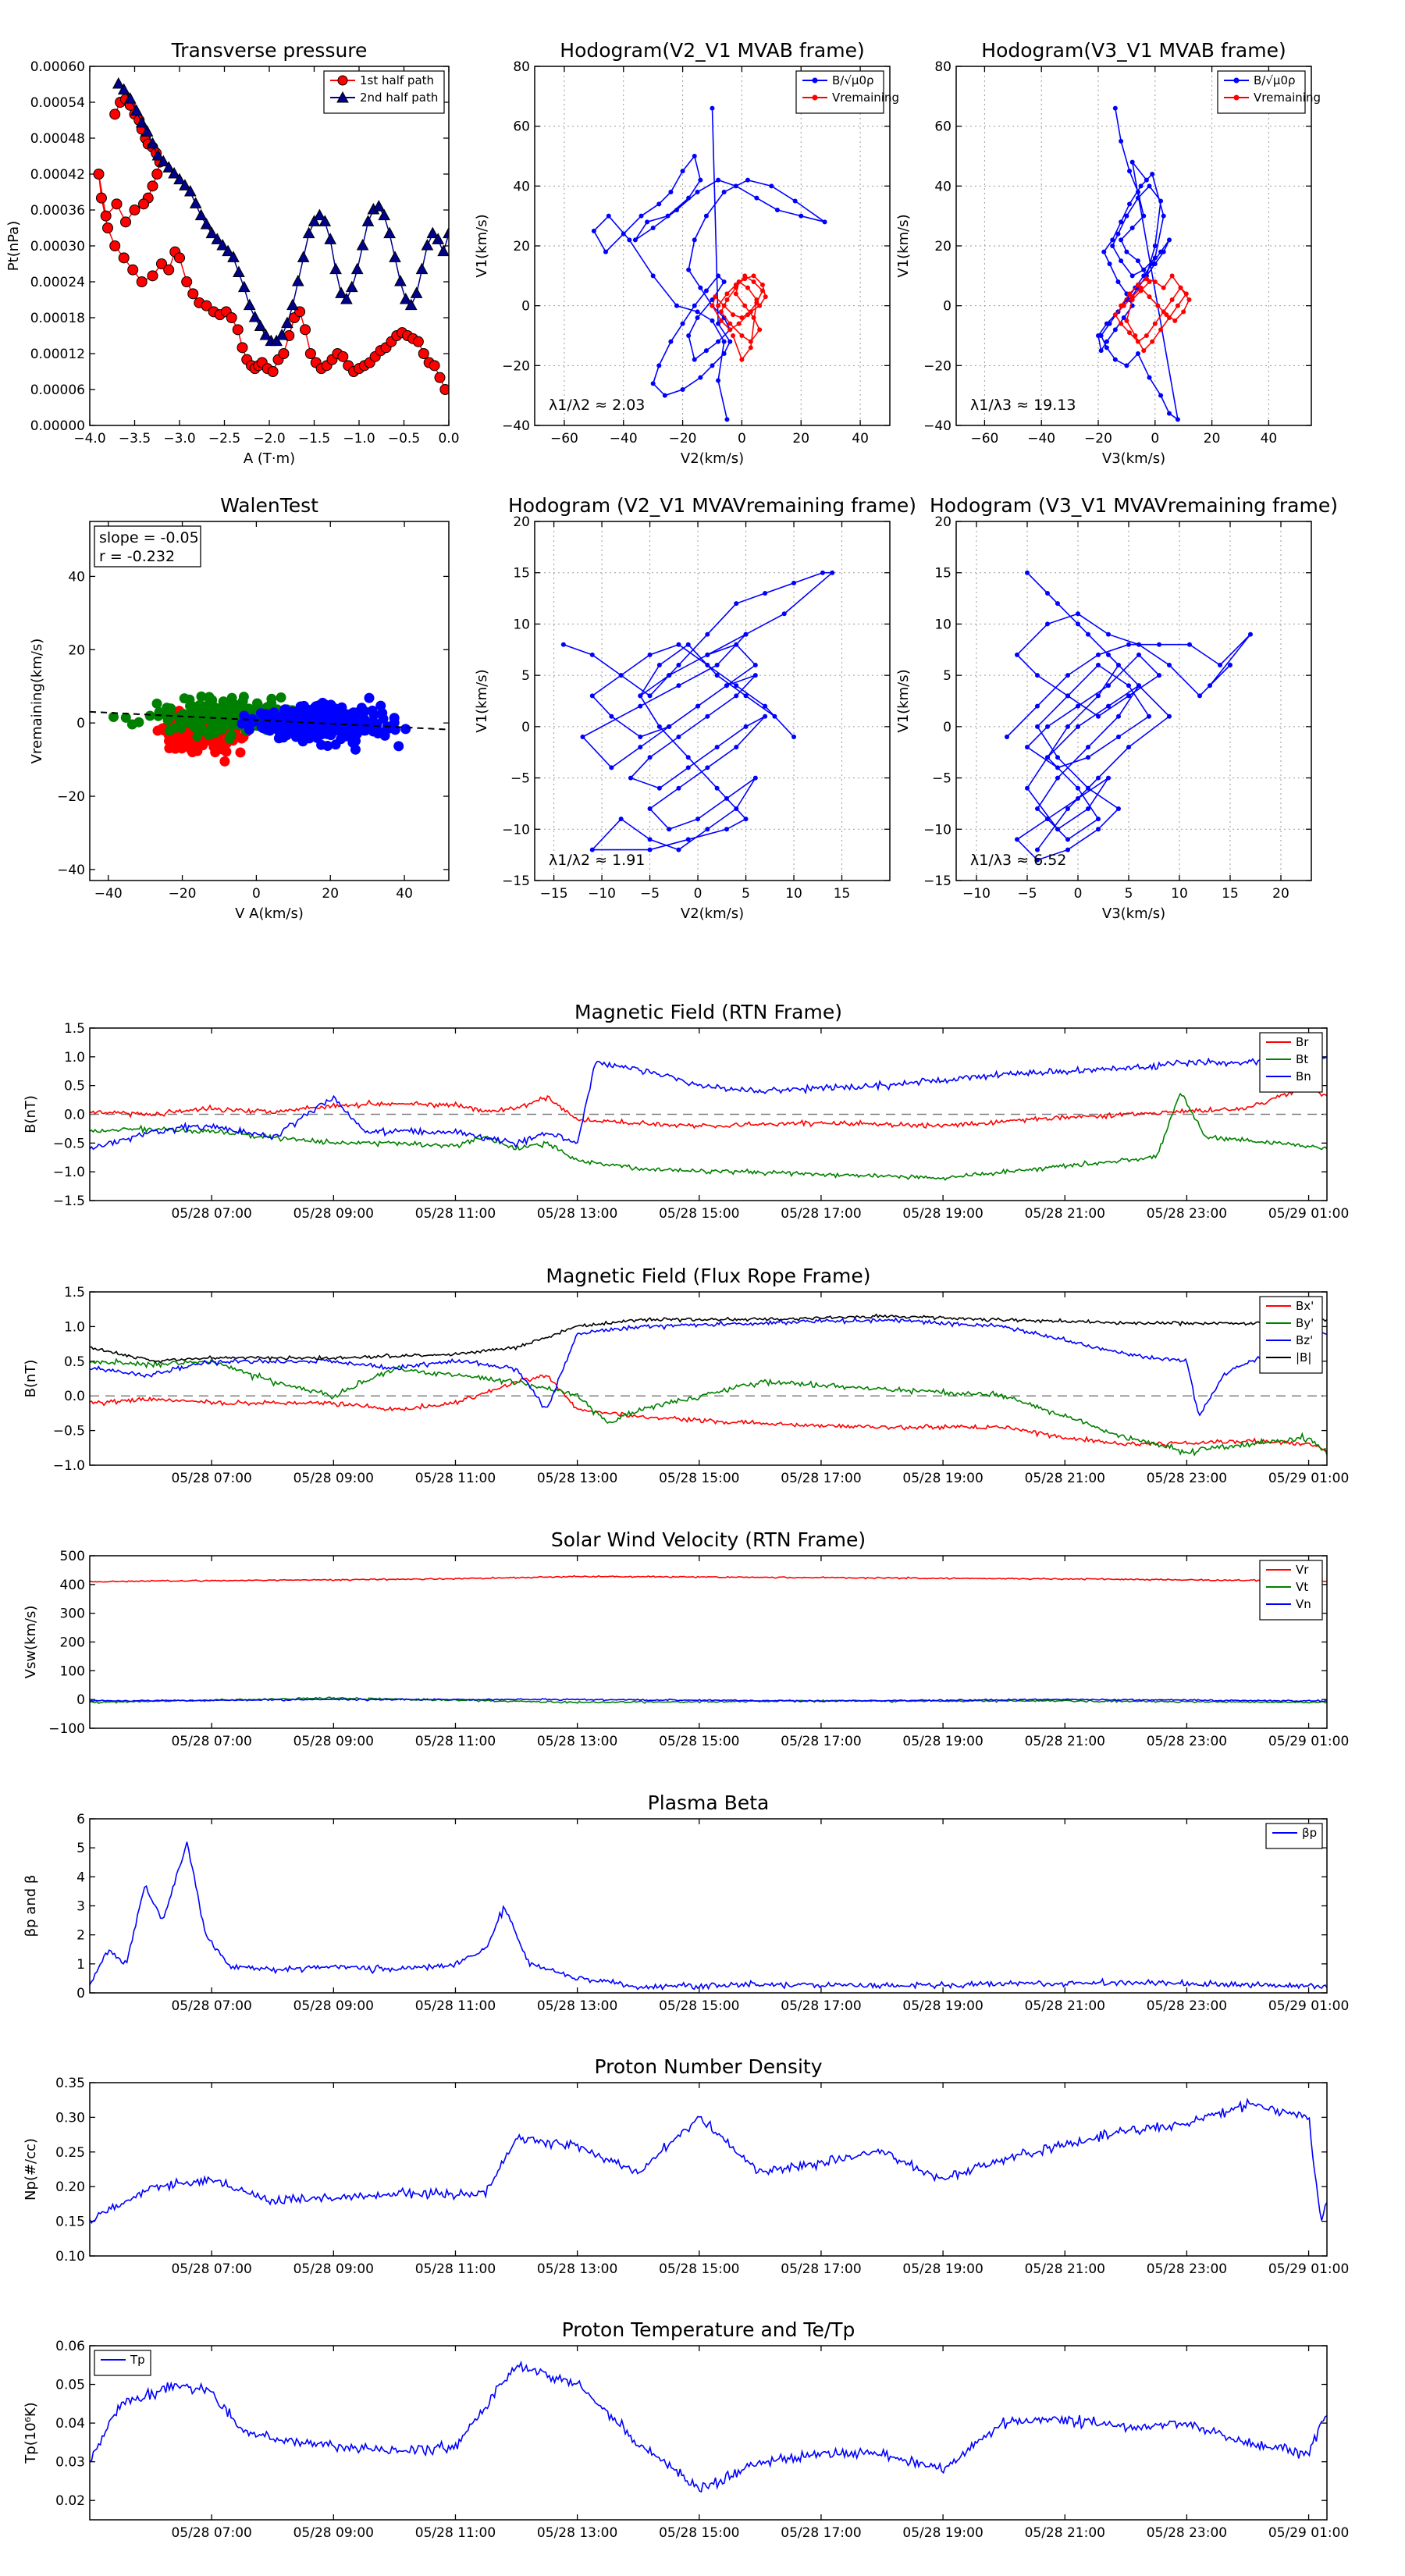 Image resolution: width=1405 pixels, height=2576 pixels. What do you see at coordinates (57, 175) in the screenshot?
I see `y-tick-label: 0.00042` at bounding box center [57, 175].